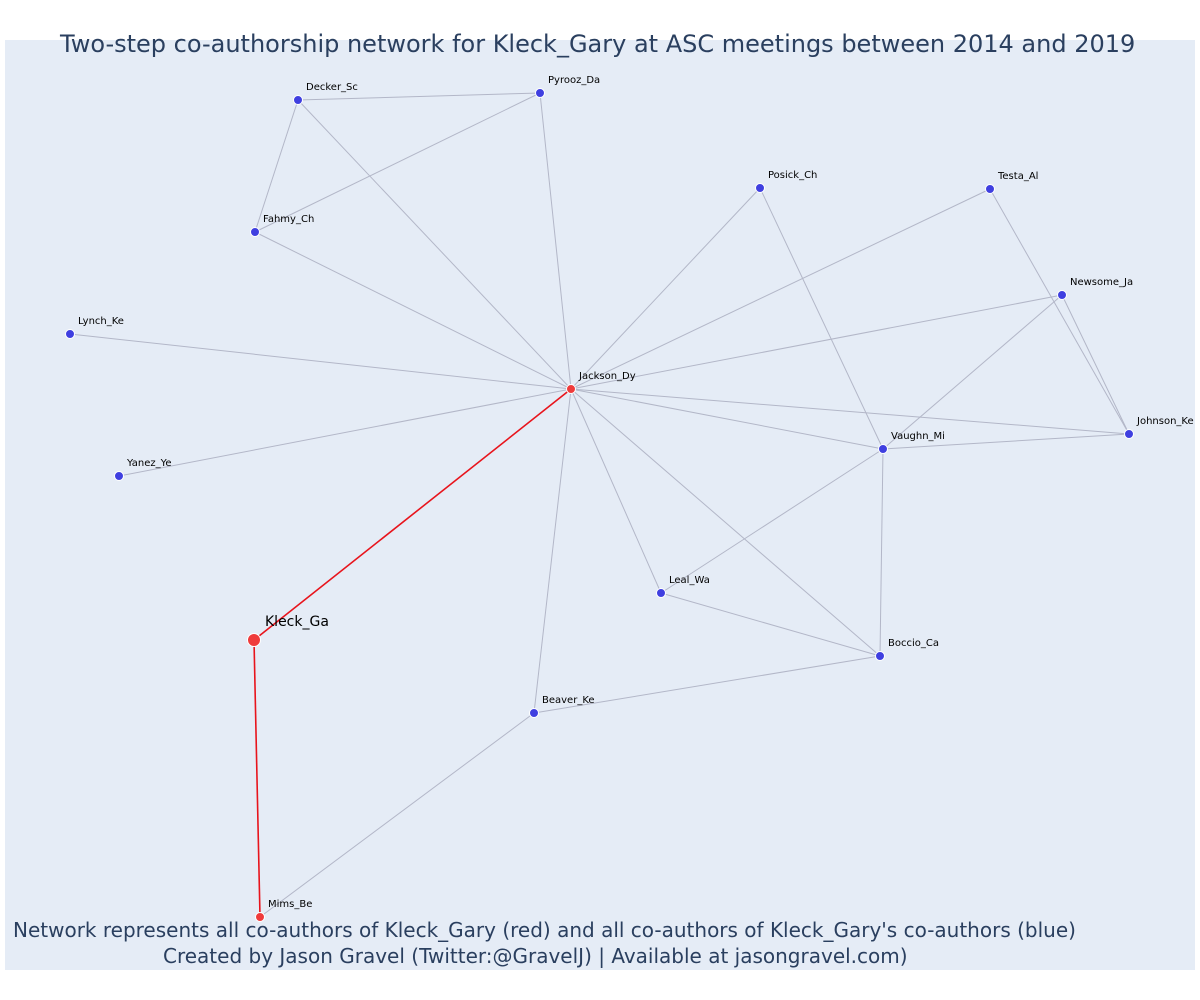 This screenshot has width=1200, height=1000. I want to click on edge-newsome-ja-johnson-ke, so click(1095, 364).